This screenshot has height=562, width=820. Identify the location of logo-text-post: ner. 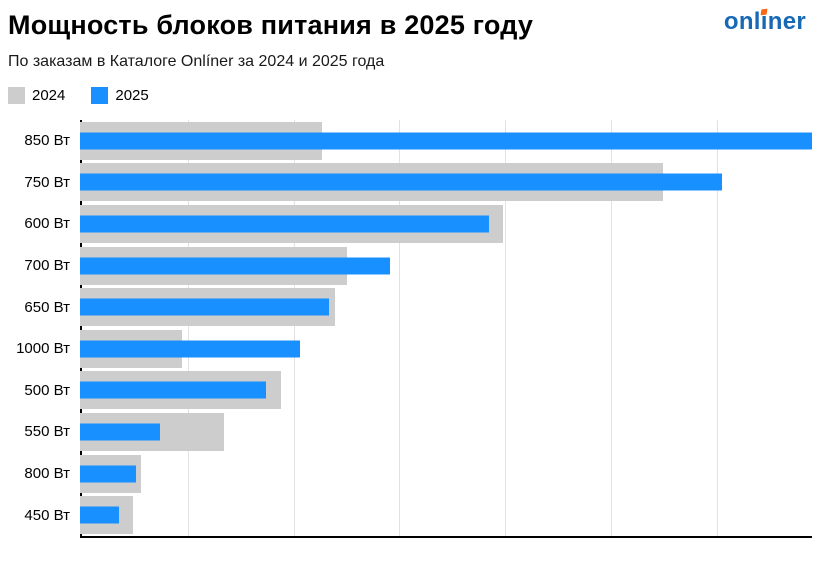
(786, 21).